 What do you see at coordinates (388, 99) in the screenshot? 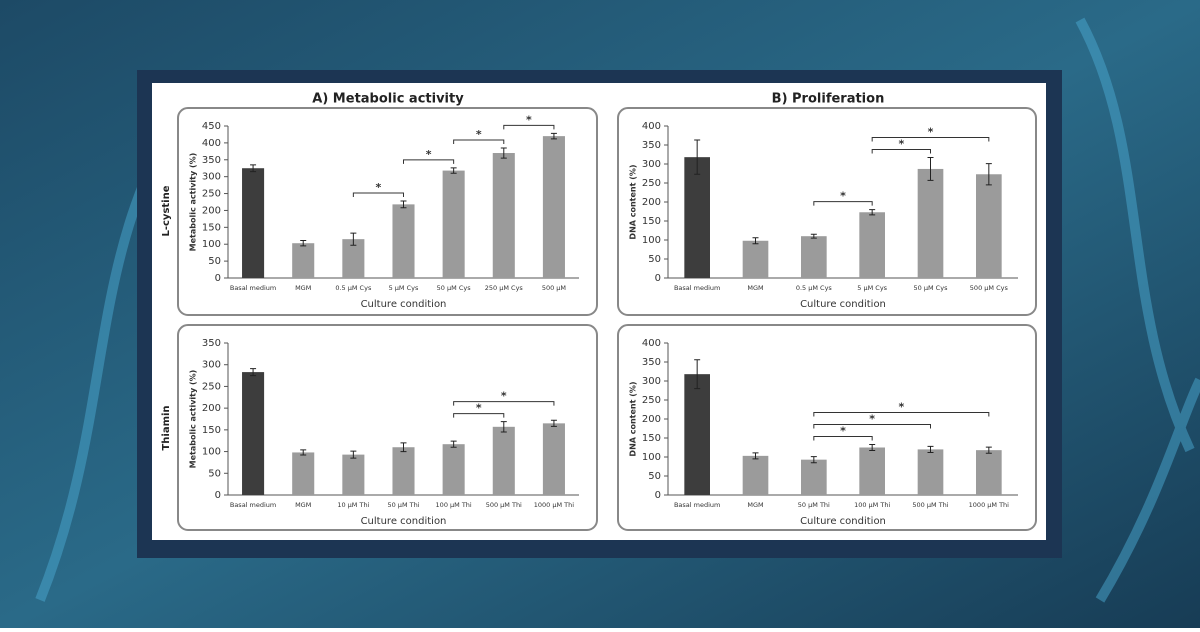
I see `column-title: A) Metabolic activity` at bounding box center [388, 99].